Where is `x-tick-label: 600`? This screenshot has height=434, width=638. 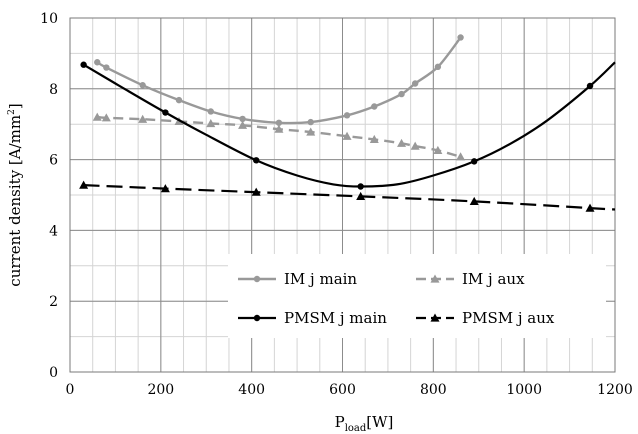 x-tick-label: 600 is located at coordinates (342, 390).